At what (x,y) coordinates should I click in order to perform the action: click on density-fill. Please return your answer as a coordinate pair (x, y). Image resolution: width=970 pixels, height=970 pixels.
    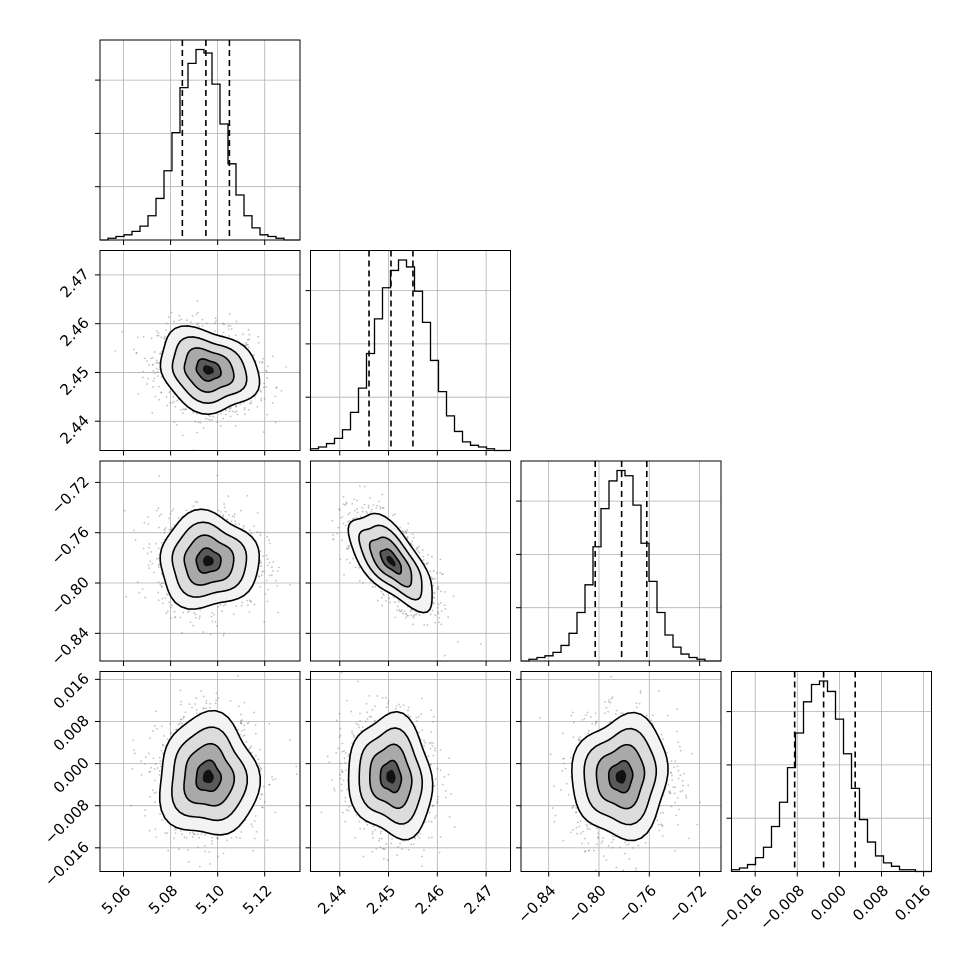
    Looking at the image, I should click on (390, 562).